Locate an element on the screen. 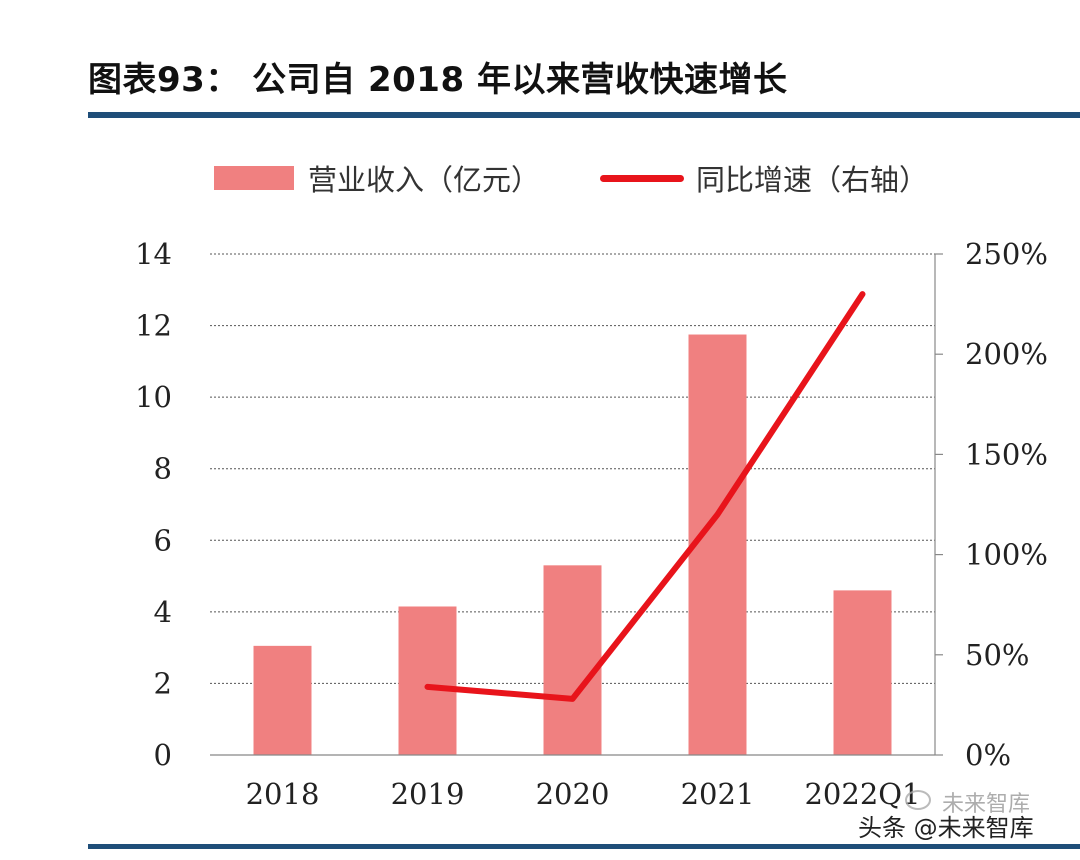 The width and height of the screenshot is (1080, 860). left-axis-tick-label: 10 is located at coordinates (153, 397).